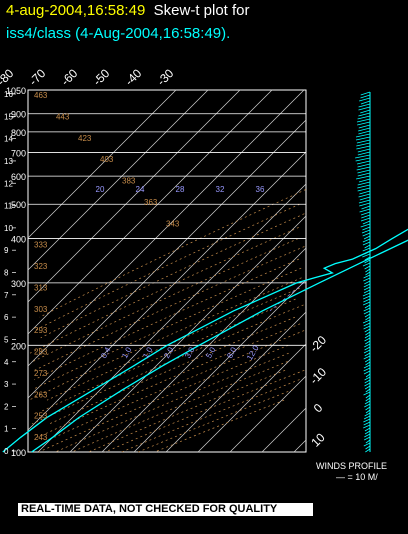 Image resolution: width=408 pixels, height=534 pixels. Describe the element at coordinates (18, 115) in the screenshot. I see `pressure-label: 900` at that location.